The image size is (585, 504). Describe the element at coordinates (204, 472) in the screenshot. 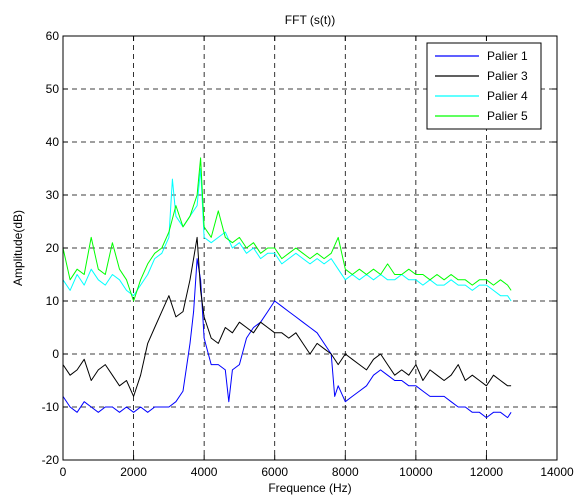

I see `x-tick-label: 4000` at that location.